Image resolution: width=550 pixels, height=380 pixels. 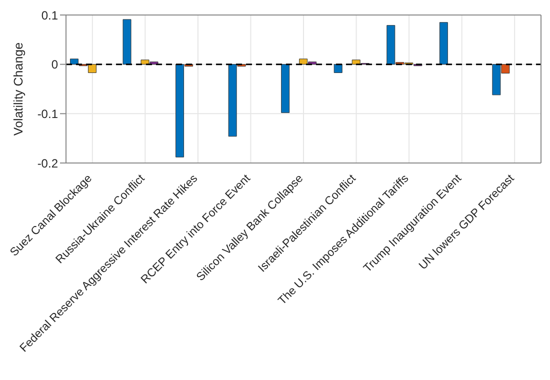 I want to click on y-tick-label: -0.1, so click(x=47, y=113).